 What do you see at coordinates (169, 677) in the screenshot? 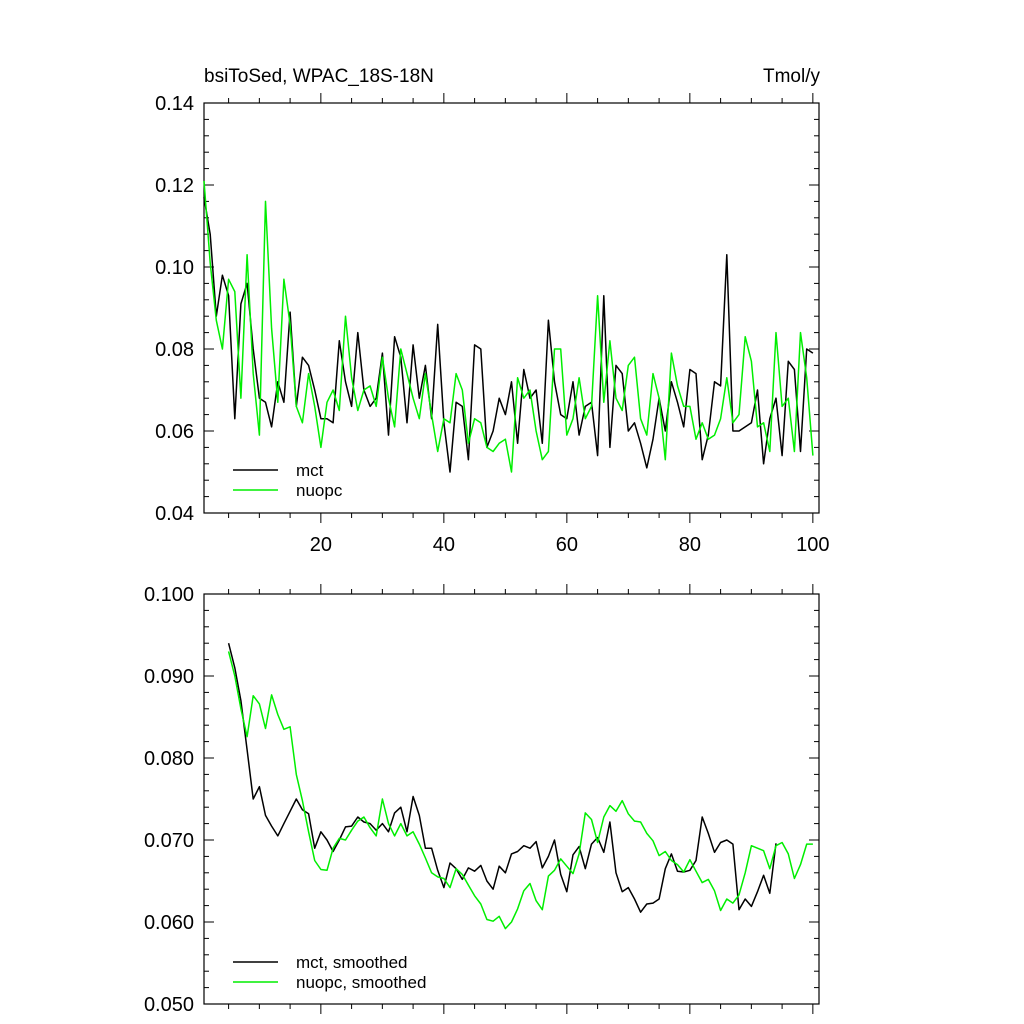
I see `y-tick-label: 0.090` at bounding box center [169, 677].